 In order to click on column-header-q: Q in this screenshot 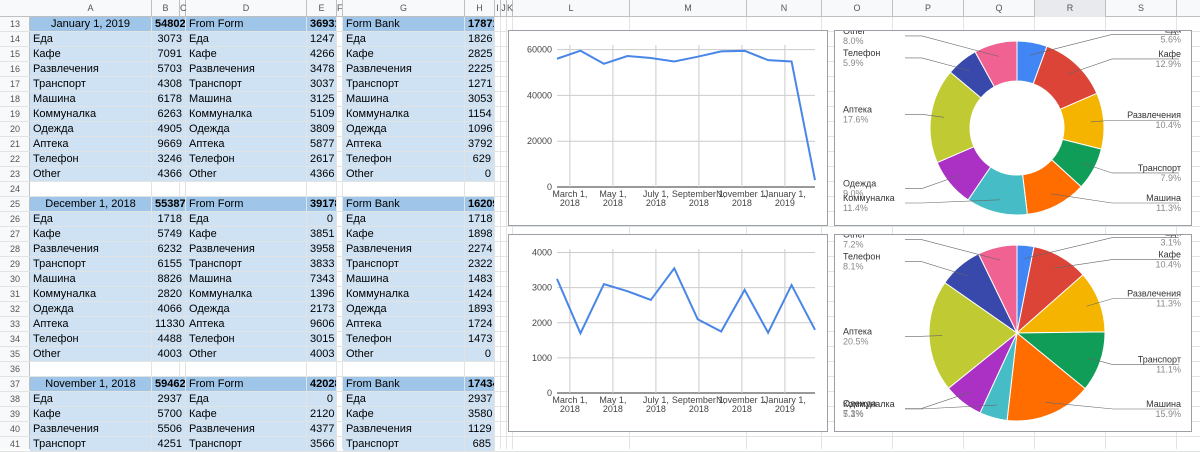, I will do `click(999, 8)`.